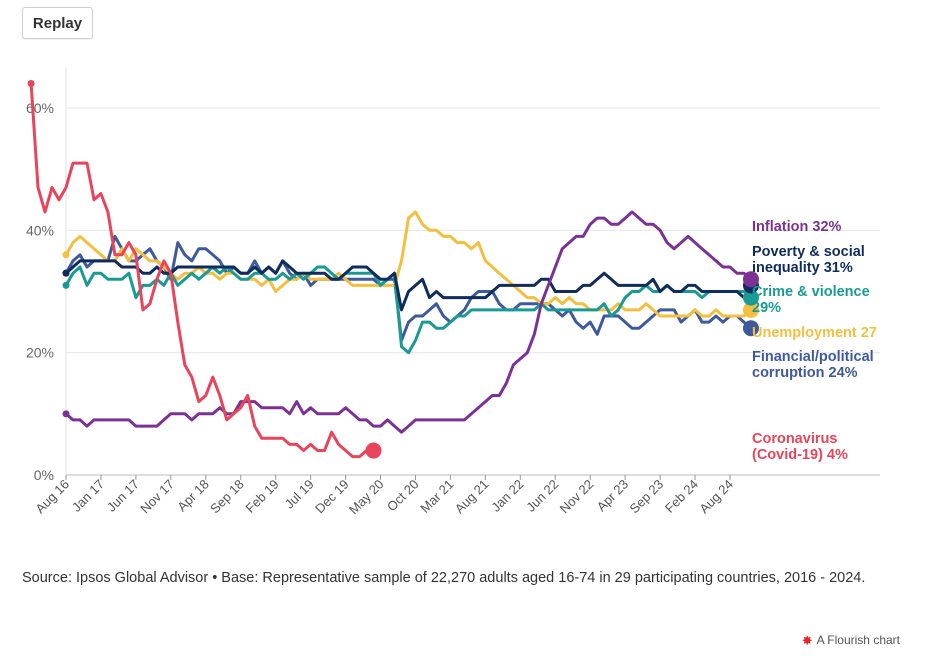 This screenshot has height=660, width=937. Describe the element at coordinates (750, 309) in the screenshot. I see `series-end-point-unemployment` at that location.